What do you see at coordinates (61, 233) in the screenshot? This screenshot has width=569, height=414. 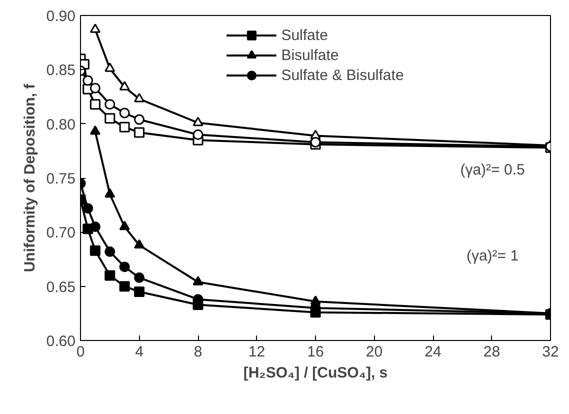 I see `y-tick-label: 0.70` at bounding box center [61, 233].